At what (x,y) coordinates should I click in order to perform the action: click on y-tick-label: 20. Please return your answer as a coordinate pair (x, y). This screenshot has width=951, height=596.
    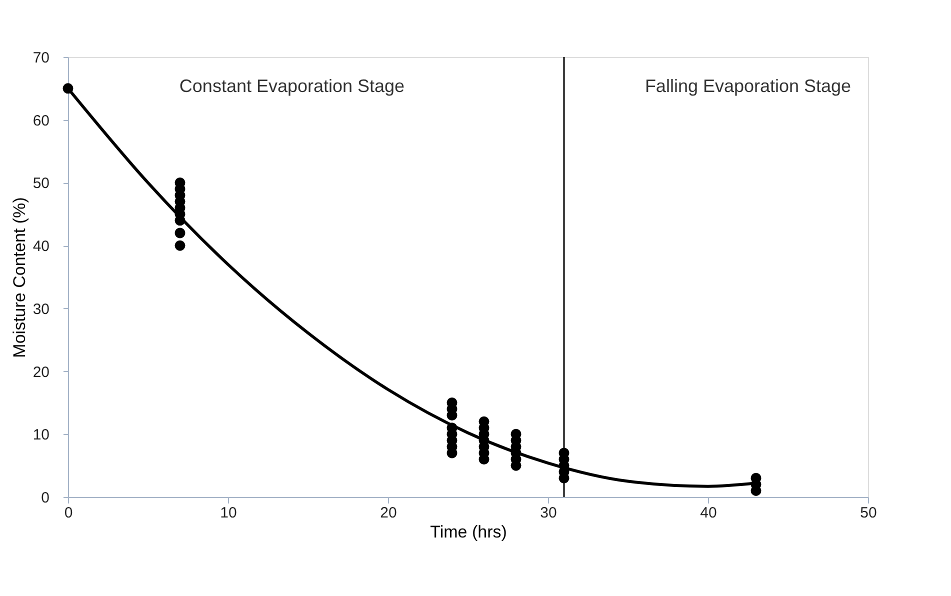
    Looking at the image, I should click on (41, 372).